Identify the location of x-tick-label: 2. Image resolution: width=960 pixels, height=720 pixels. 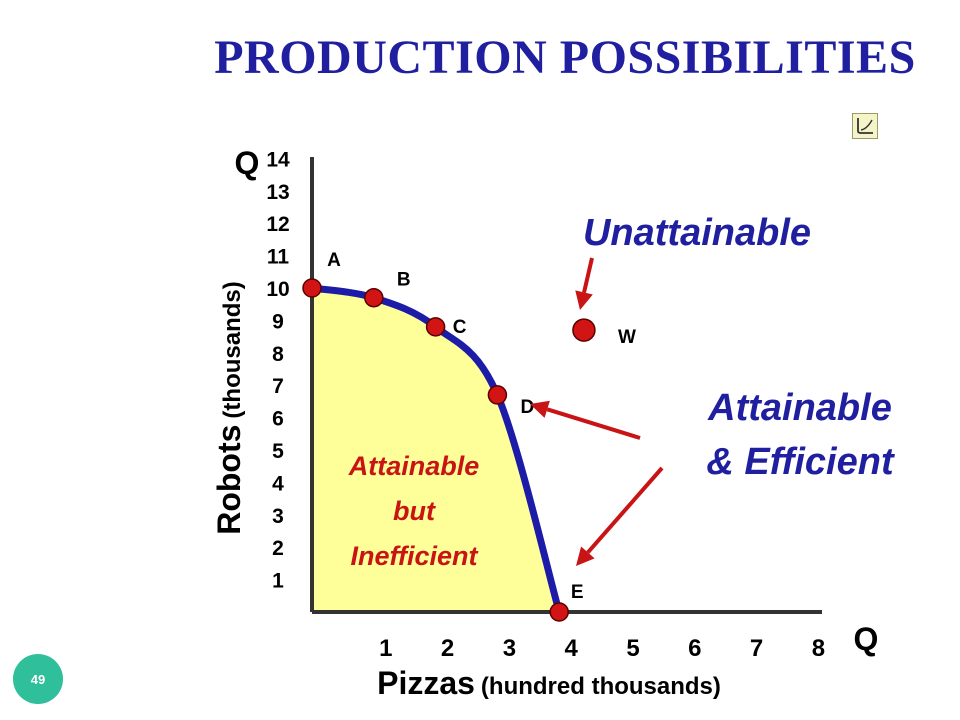
(447, 648).